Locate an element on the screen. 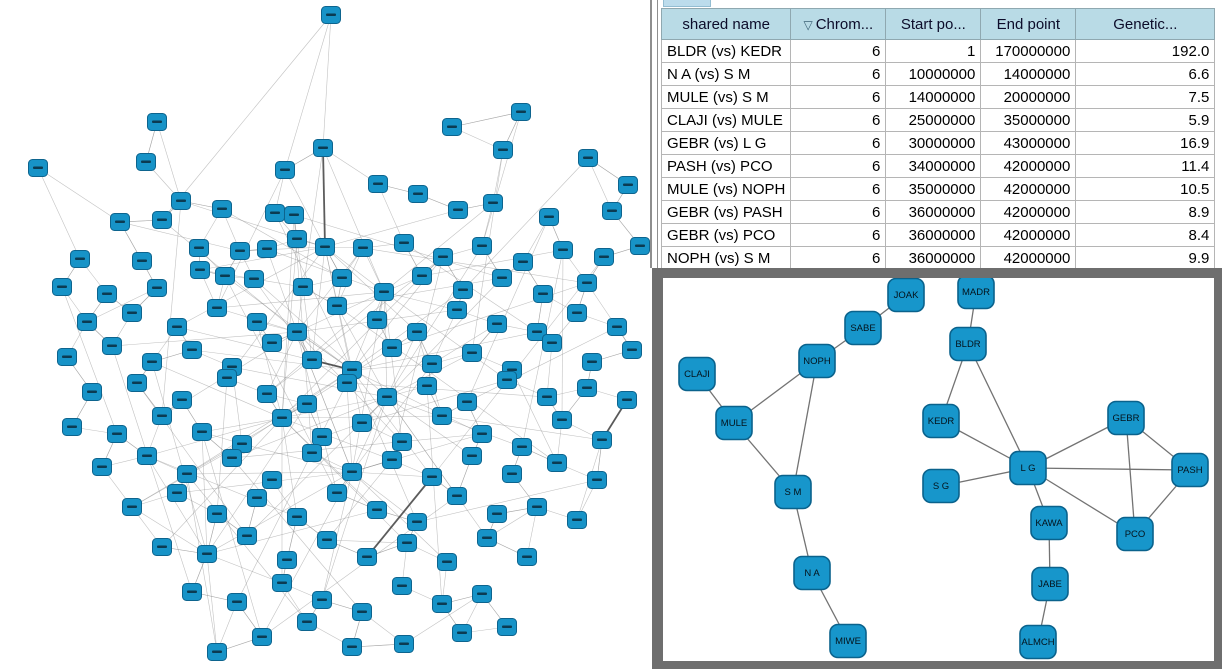 This screenshot has width=1222, height=669. cell-value: 16.9 is located at coordinates (1145, 143).